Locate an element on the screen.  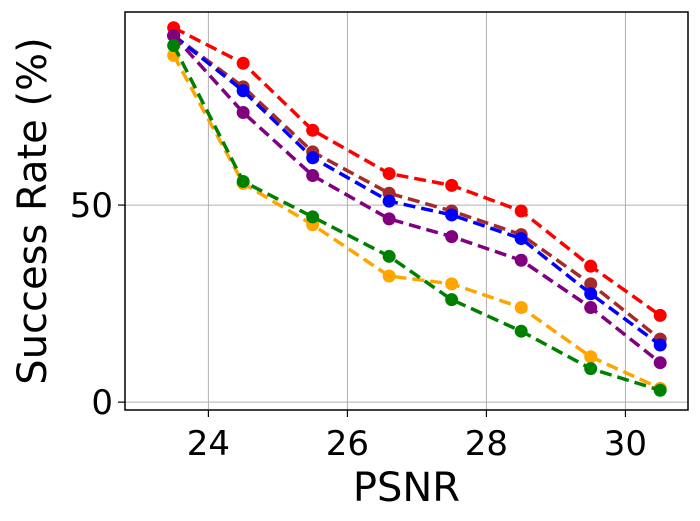
x-tick-label: 26 is located at coordinates (347, 444).